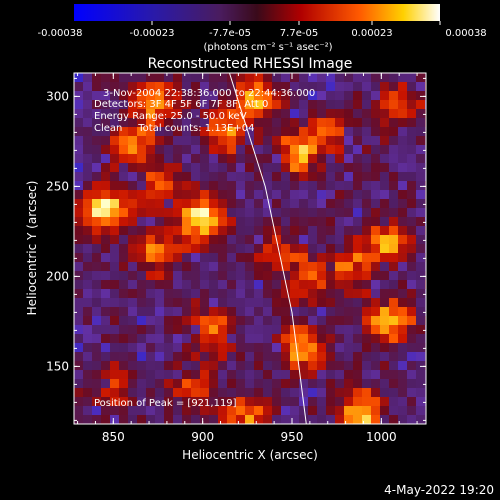 The height and width of the screenshot is (500, 500). Describe the element at coordinates (209, 93) in the screenshot. I see `annotation-time: 3-Nov-2004 22:38:36.000 to 22:44:36.000` at that location.